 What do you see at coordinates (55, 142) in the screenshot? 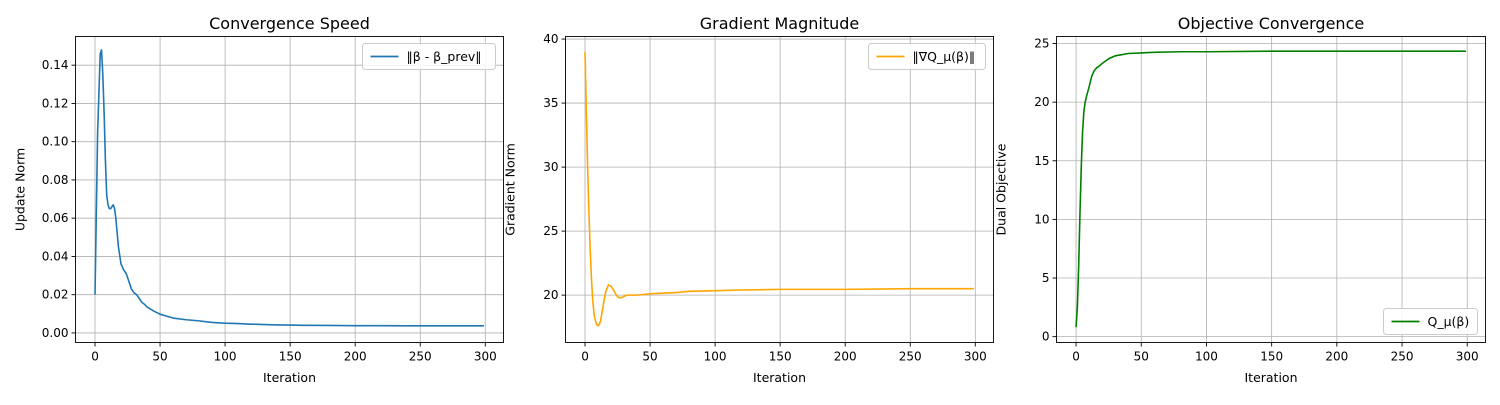
I see `y-tick-label: 0.10` at bounding box center [55, 142].